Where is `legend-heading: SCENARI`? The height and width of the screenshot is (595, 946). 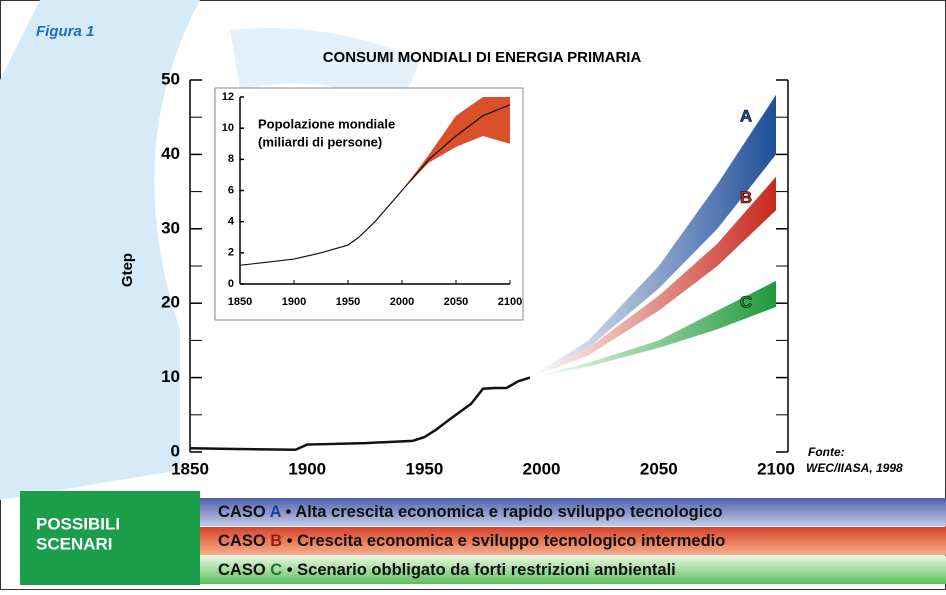 legend-heading: SCENARI is located at coordinates (74, 543).